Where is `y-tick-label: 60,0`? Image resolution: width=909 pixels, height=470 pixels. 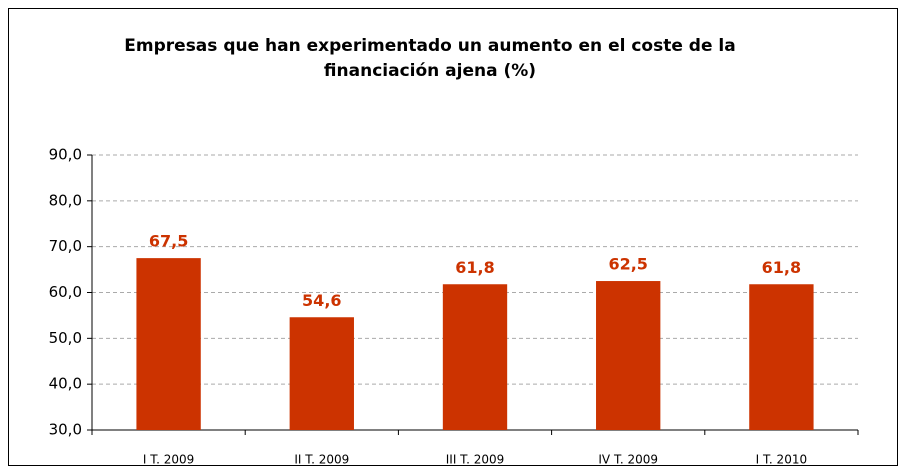
y-tick-label: 60,0 is located at coordinates (65, 292).